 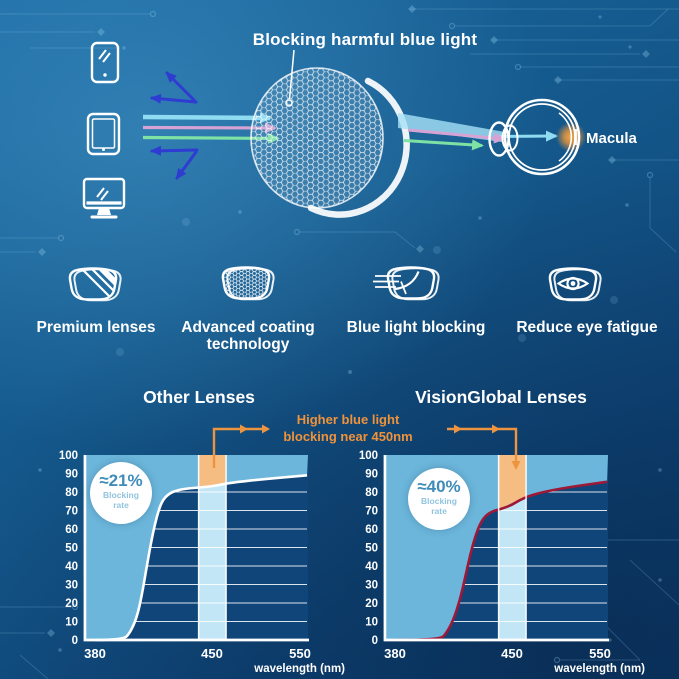 I want to click on premium-lenses-icon, so click(x=95, y=284).